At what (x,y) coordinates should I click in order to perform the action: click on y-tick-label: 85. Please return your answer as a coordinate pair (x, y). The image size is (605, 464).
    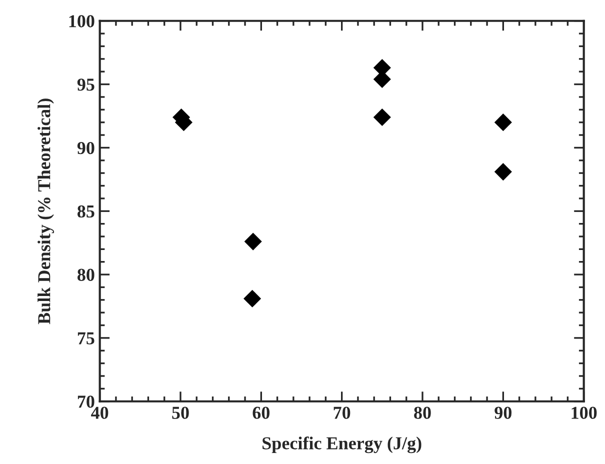
    Looking at the image, I should click on (86, 211).